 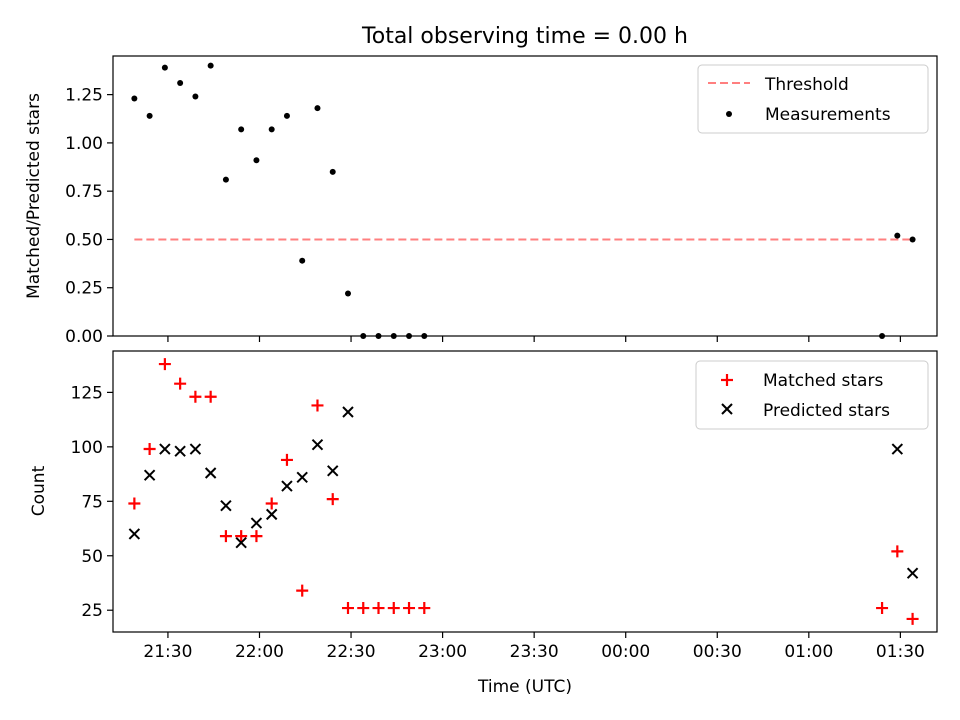 I want to click on x-tick-label: 22:30, so click(x=351, y=652).